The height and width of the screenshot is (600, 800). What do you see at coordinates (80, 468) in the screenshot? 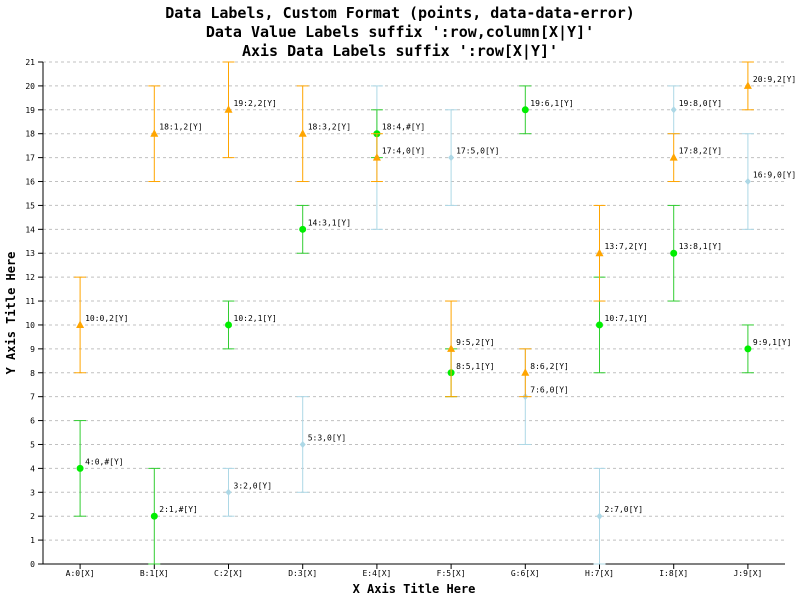
I see `point-s1-0-marker` at bounding box center [80, 468].